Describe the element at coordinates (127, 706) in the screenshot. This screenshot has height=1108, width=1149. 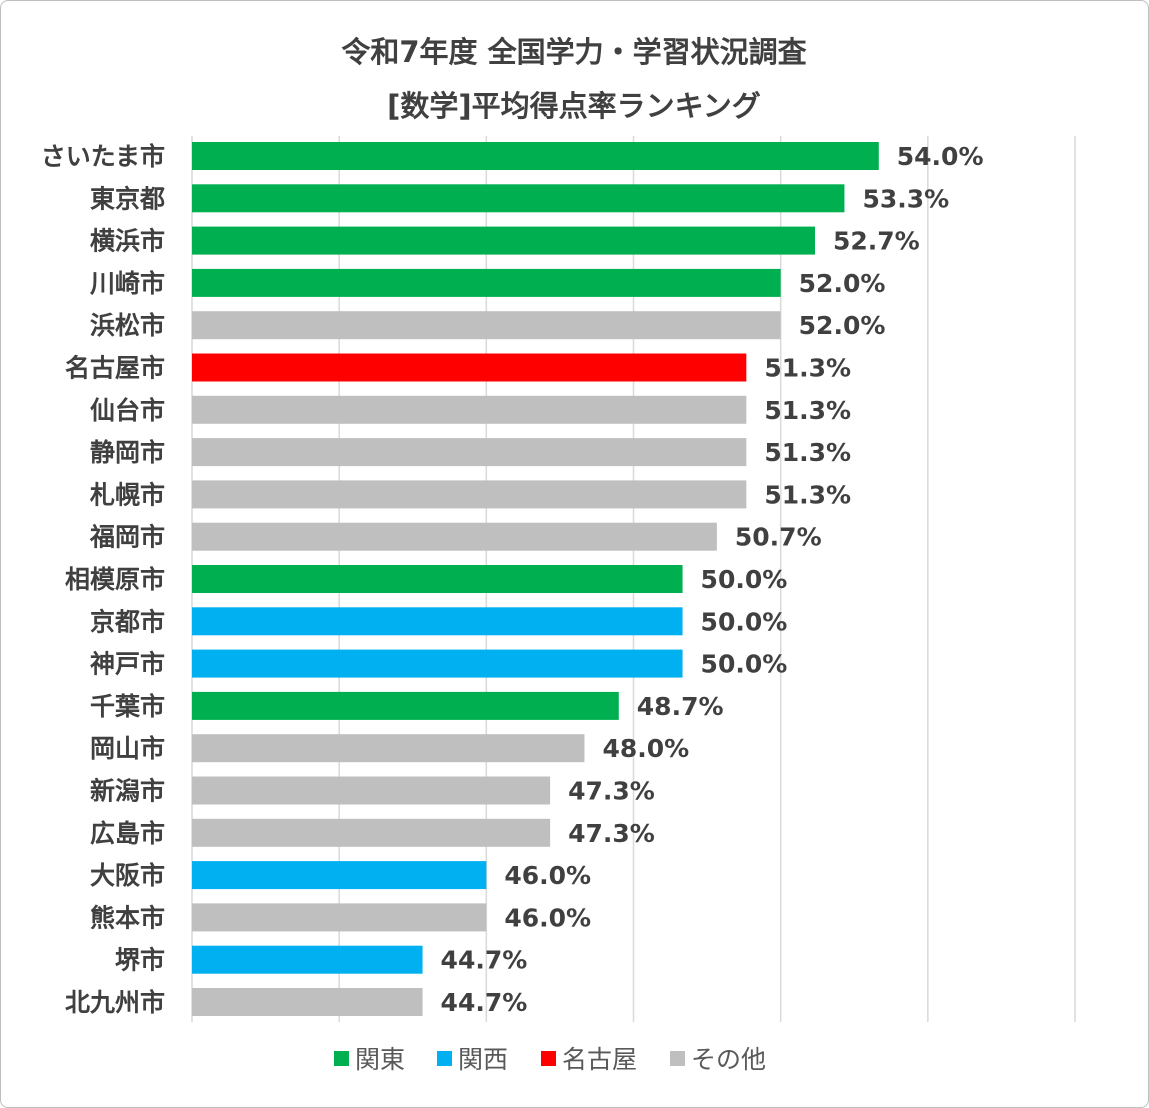
I see `category-label: 千葉市` at that location.